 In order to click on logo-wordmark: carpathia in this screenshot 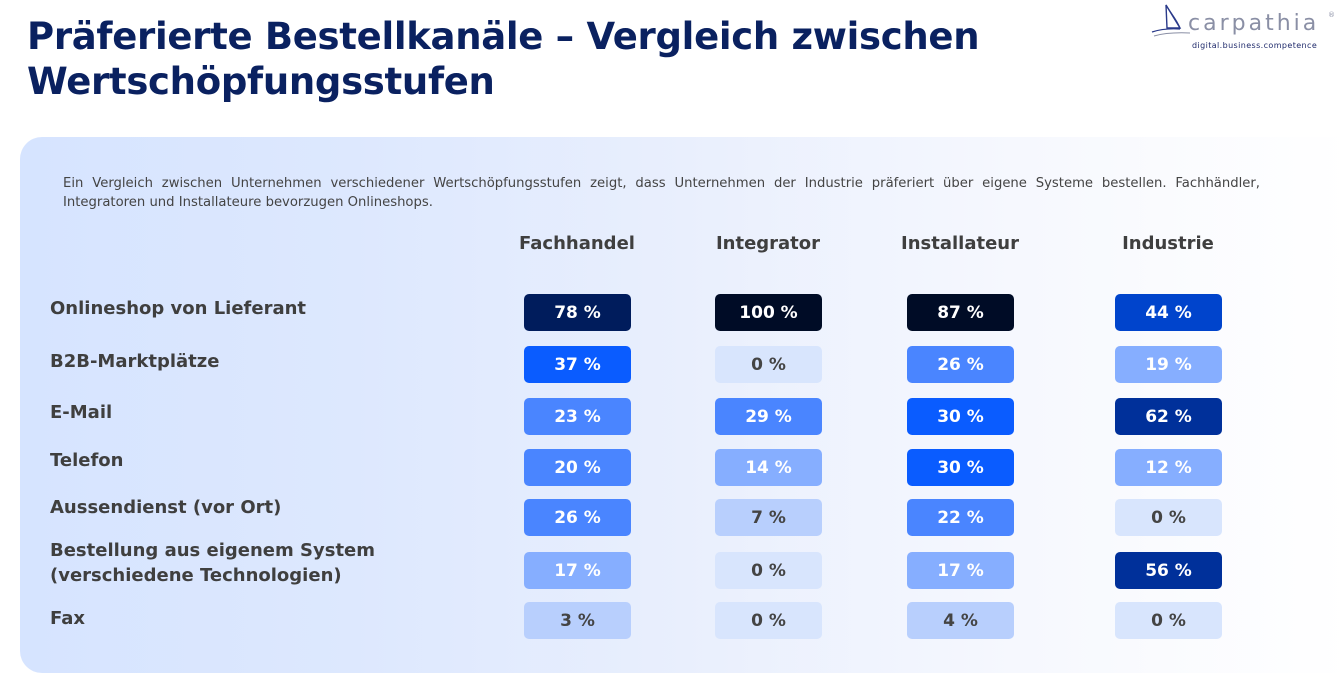, I will do `click(1254, 23)`.